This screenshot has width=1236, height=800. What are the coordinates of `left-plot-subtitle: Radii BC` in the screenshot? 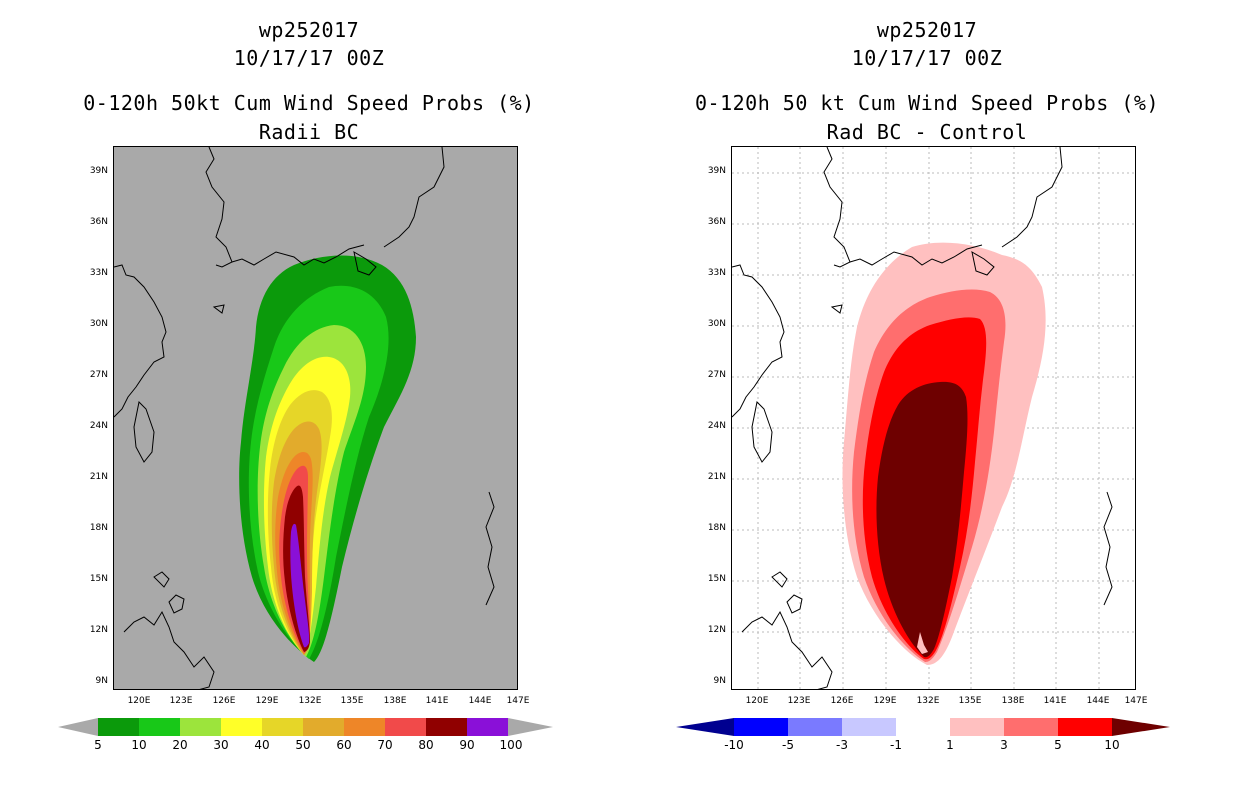 It's located at (309, 132).